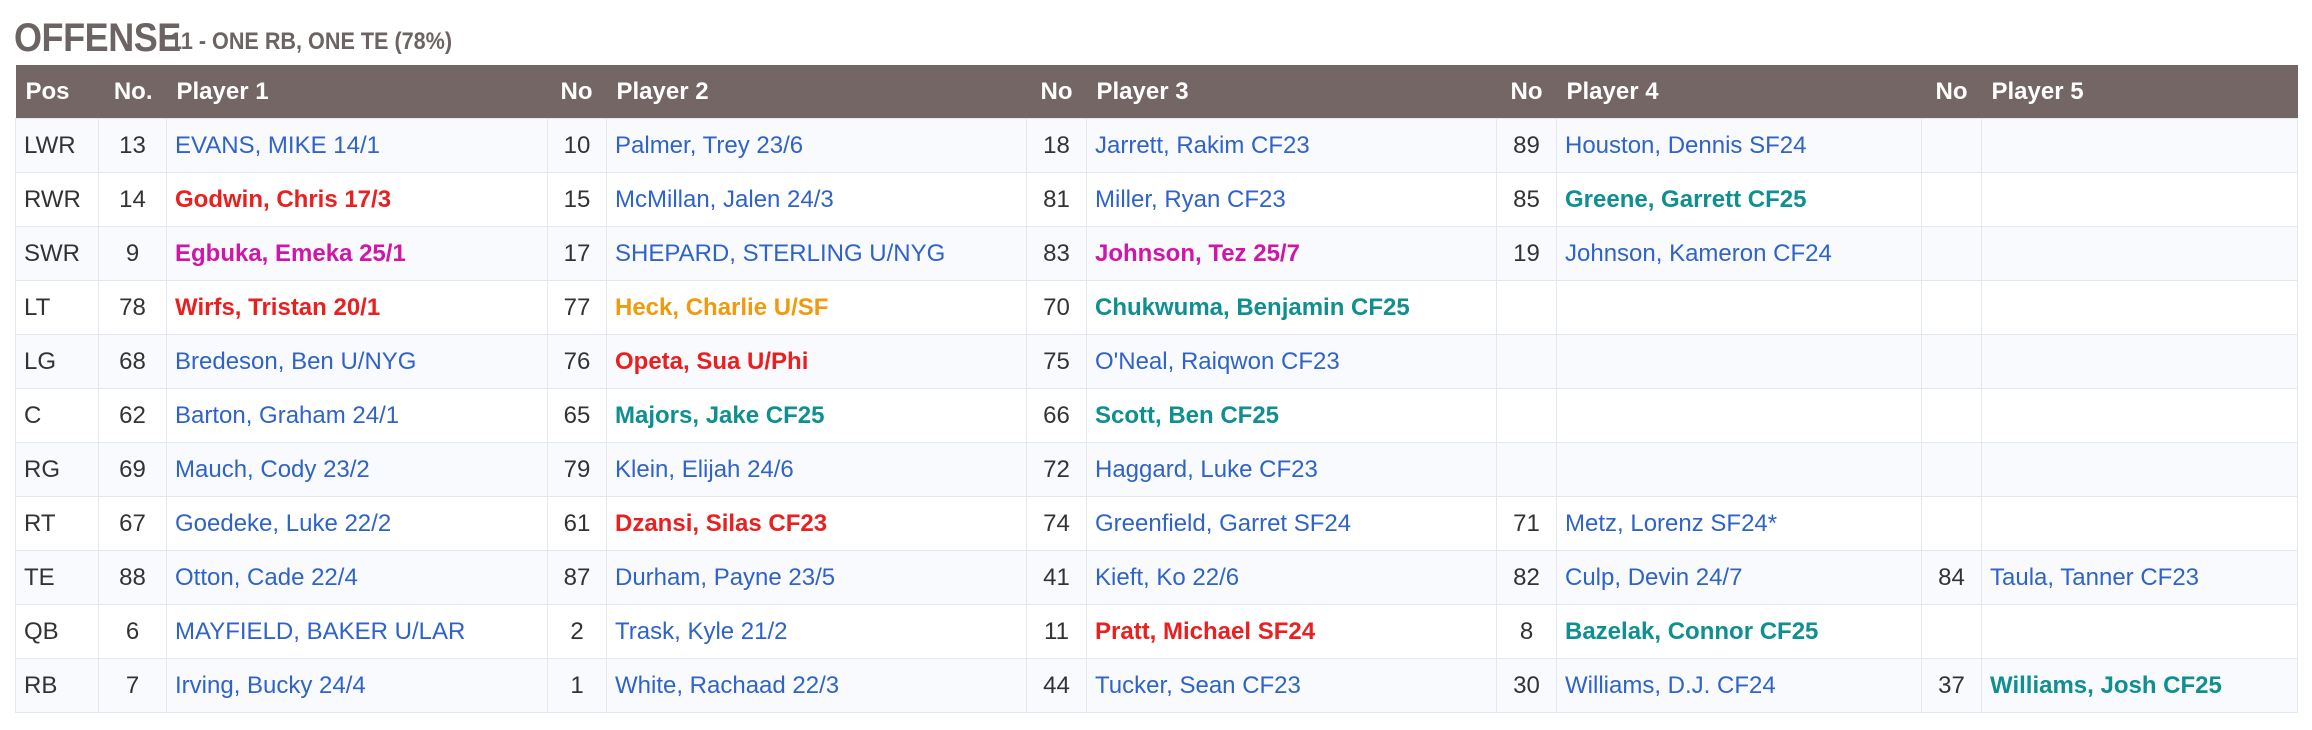 The width and height of the screenshot is (2312, 730). I want to click on player-link: Haggard, Luke CF23, so click(1206, 469).